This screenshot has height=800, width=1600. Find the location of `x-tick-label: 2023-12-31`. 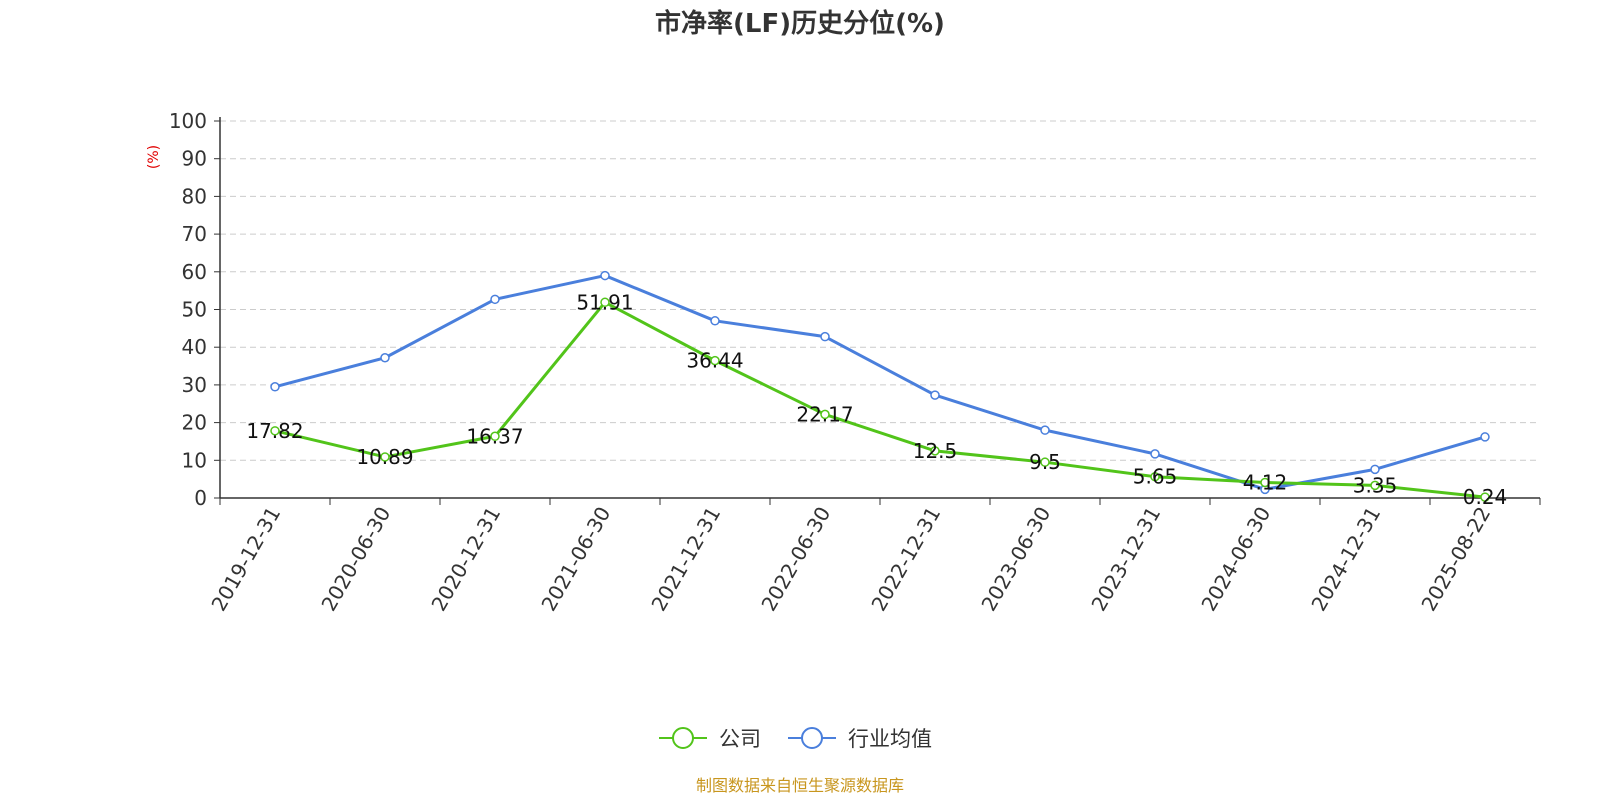

x-tick-label: 2023-12-31 is located at coordinates (1125, 559).